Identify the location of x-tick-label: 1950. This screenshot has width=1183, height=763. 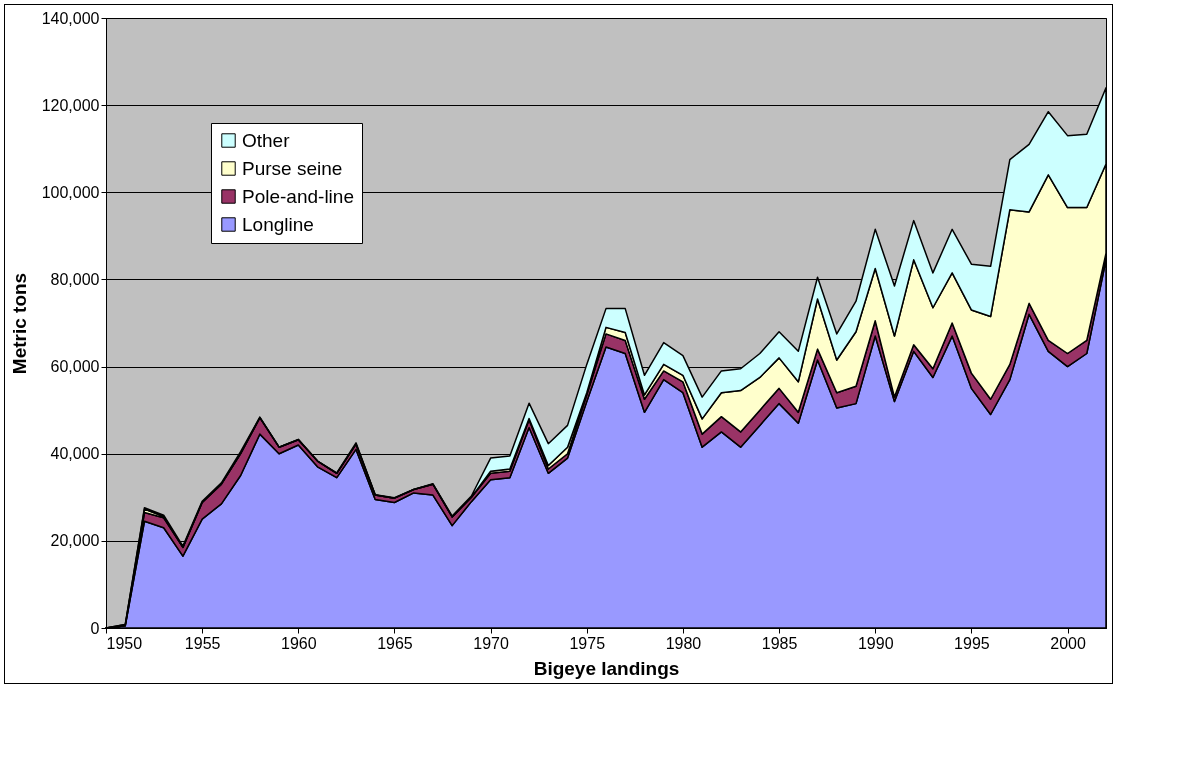
(124, 643).